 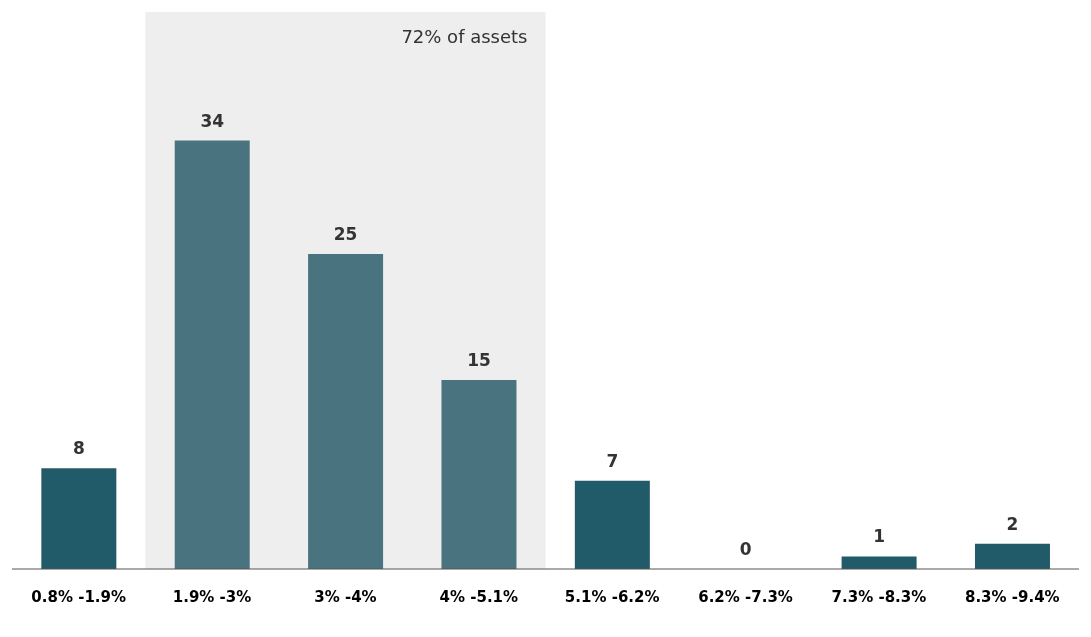 I want to click on data-label: 15, so click(x=479, y=359).